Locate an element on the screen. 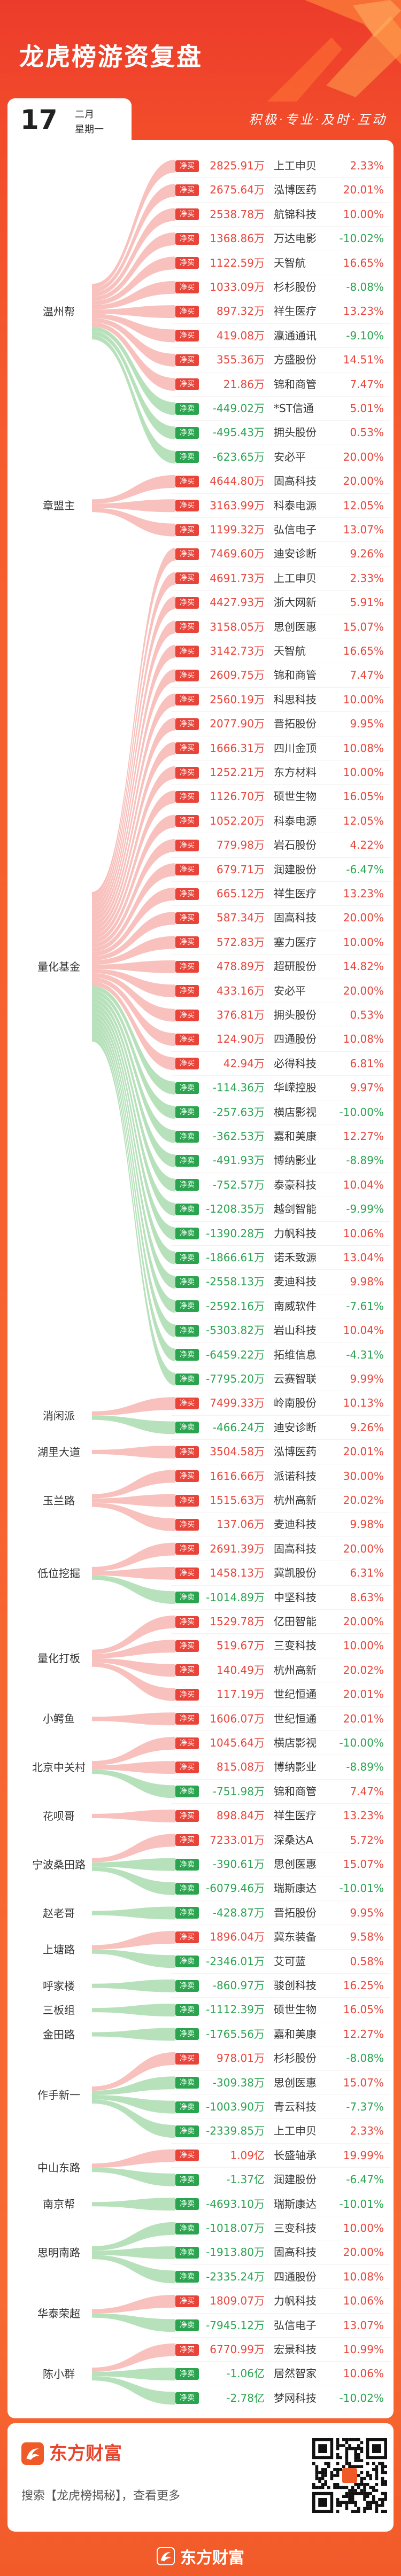 The image size is (401, 2576). change-percent: 13.23% is located at coordinates (363, 311).